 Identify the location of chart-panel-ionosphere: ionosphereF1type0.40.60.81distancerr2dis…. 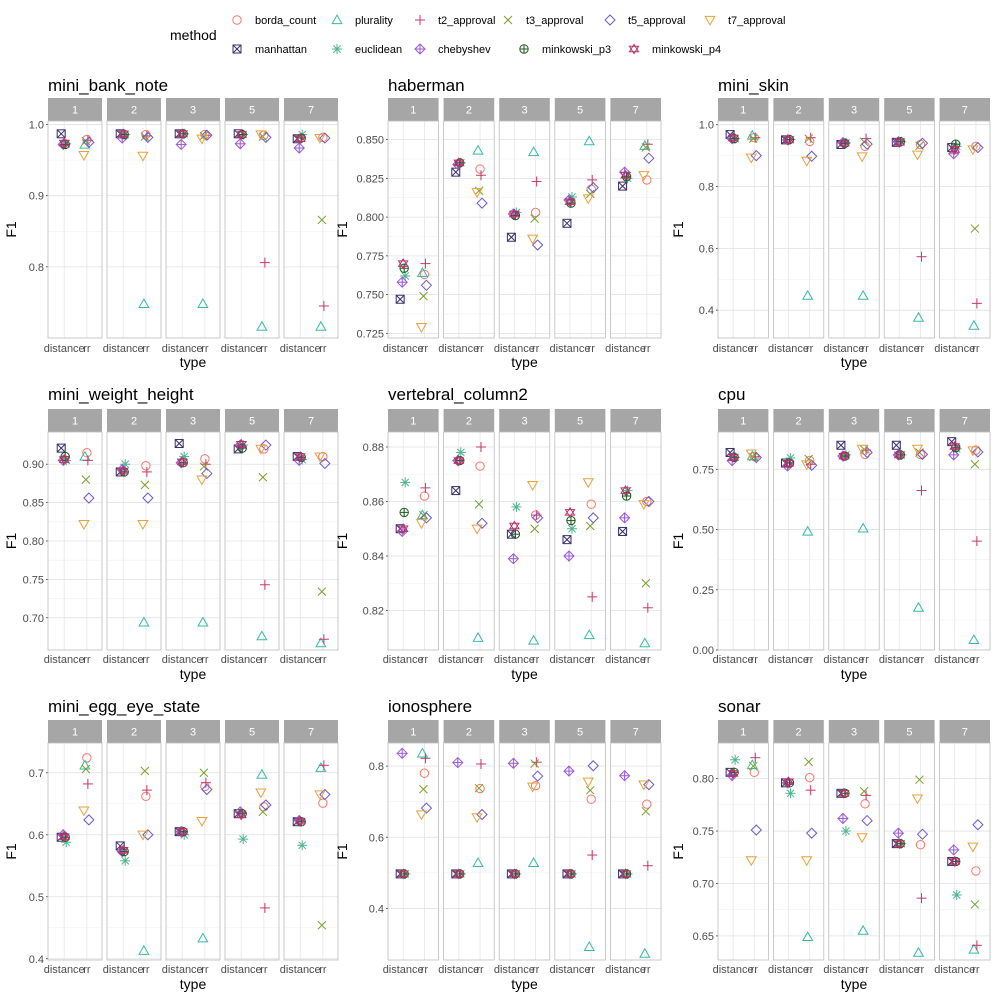
(498, 844).